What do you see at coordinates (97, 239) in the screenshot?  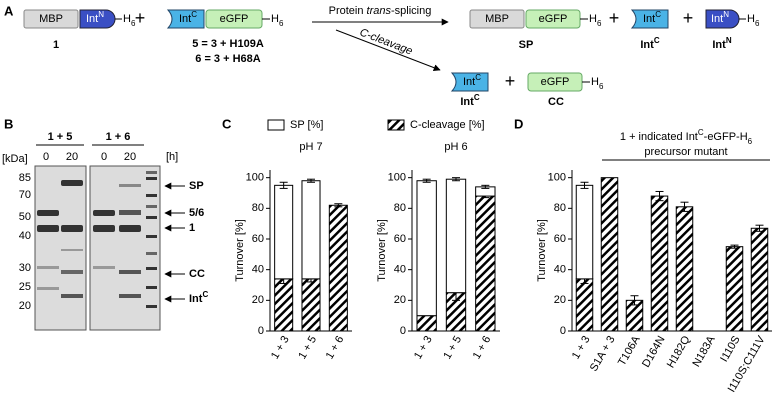 I see `gel-bands` at bounding box center [97, 239].